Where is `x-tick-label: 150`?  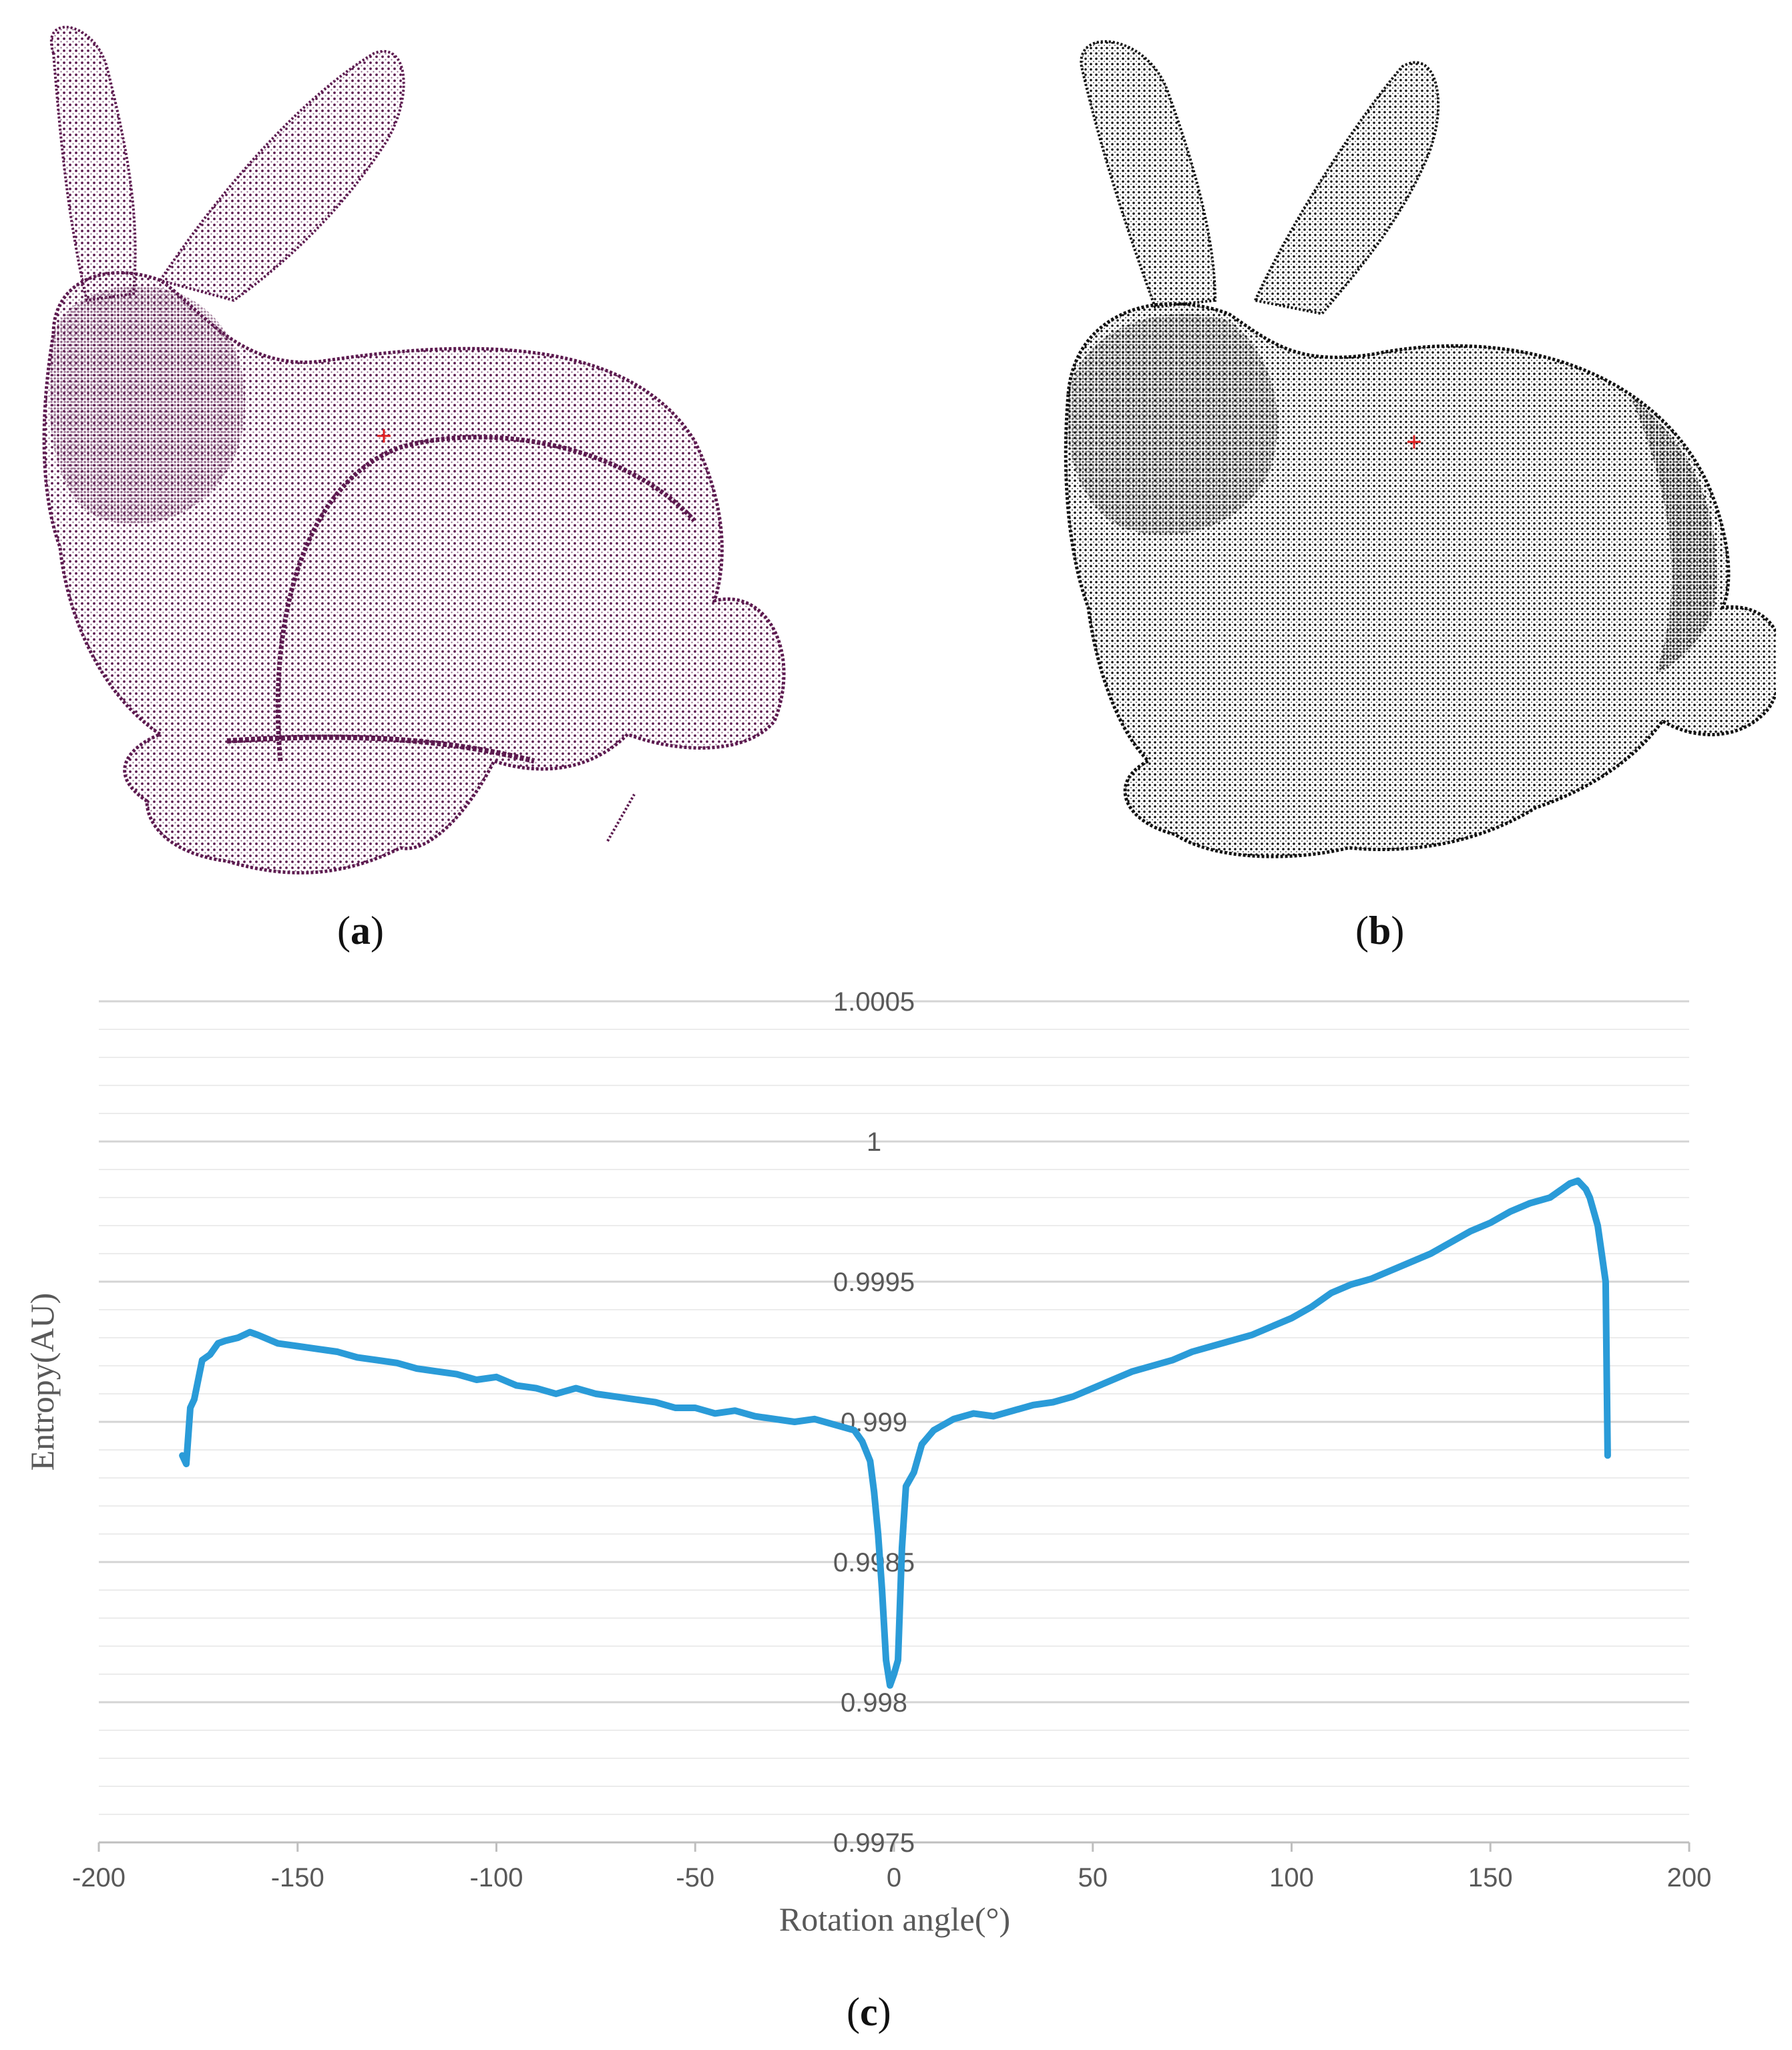 x-tick-label: 150 is located at coordinates (1490, 1877).